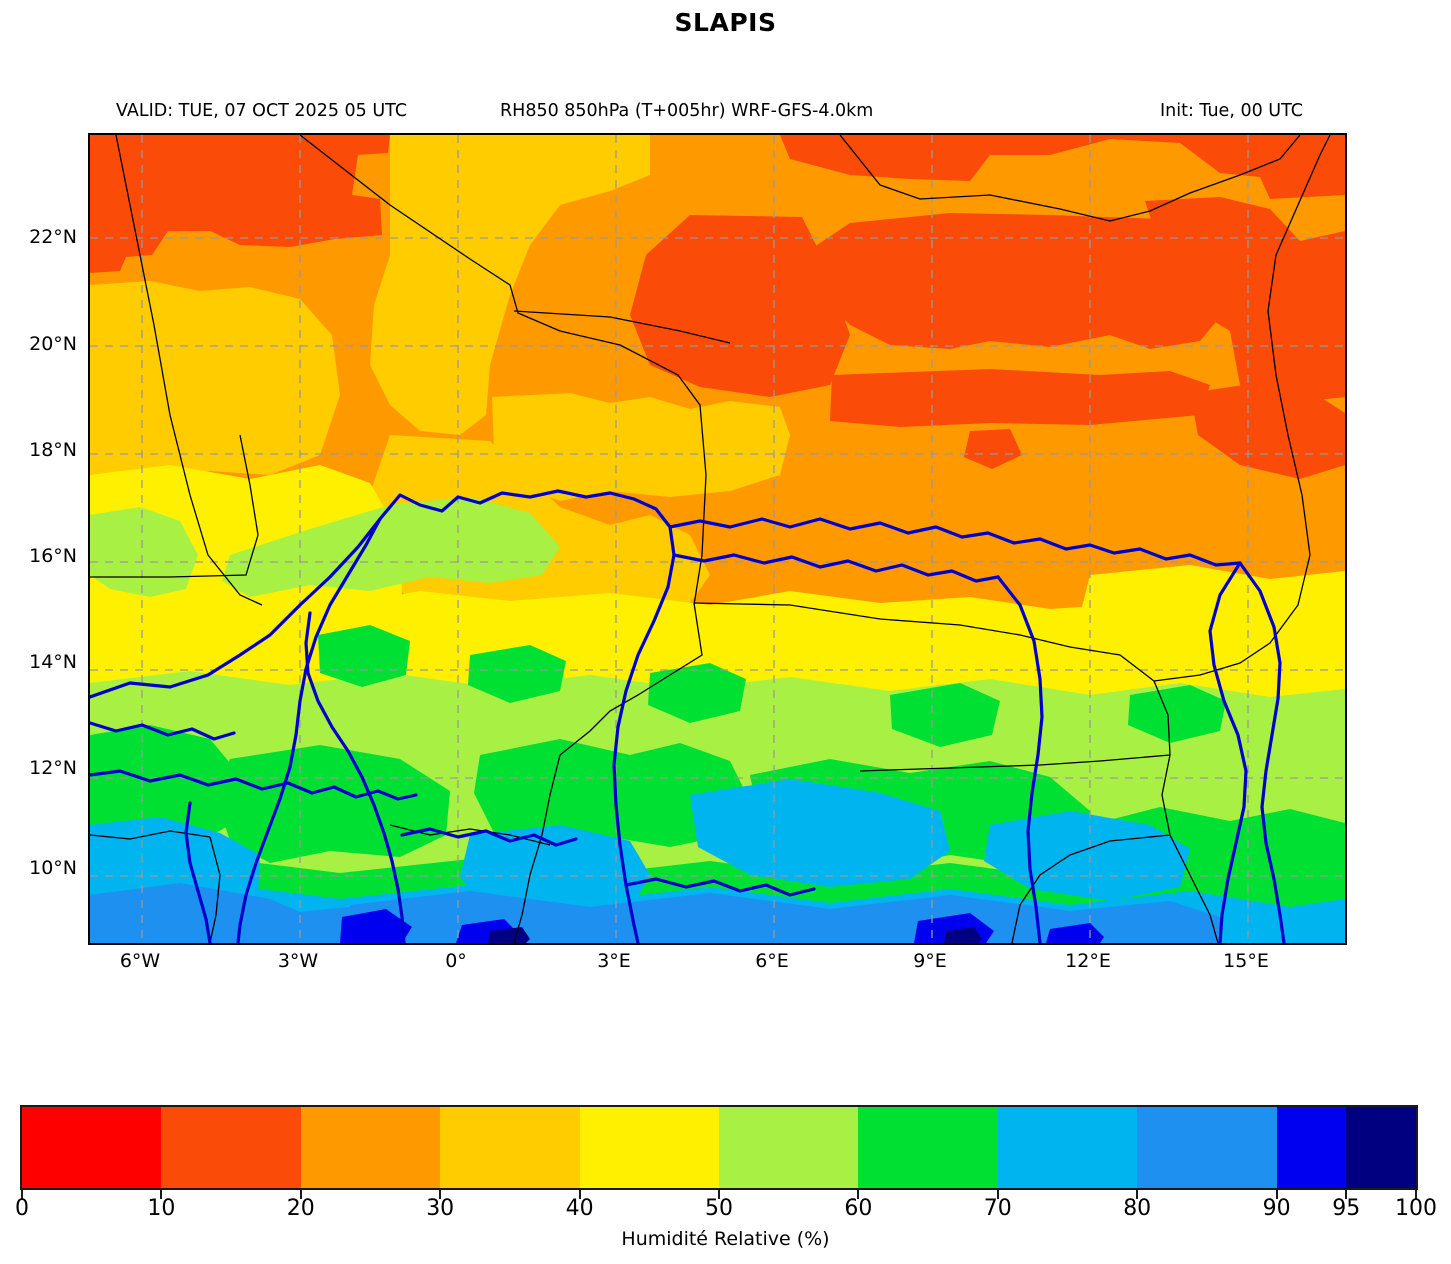 This screenshot has width=1451, height=1264. Describe the element at coordinates (963, 935) in the screenshot. I see `rh-band-95-100-spot2` at that location.